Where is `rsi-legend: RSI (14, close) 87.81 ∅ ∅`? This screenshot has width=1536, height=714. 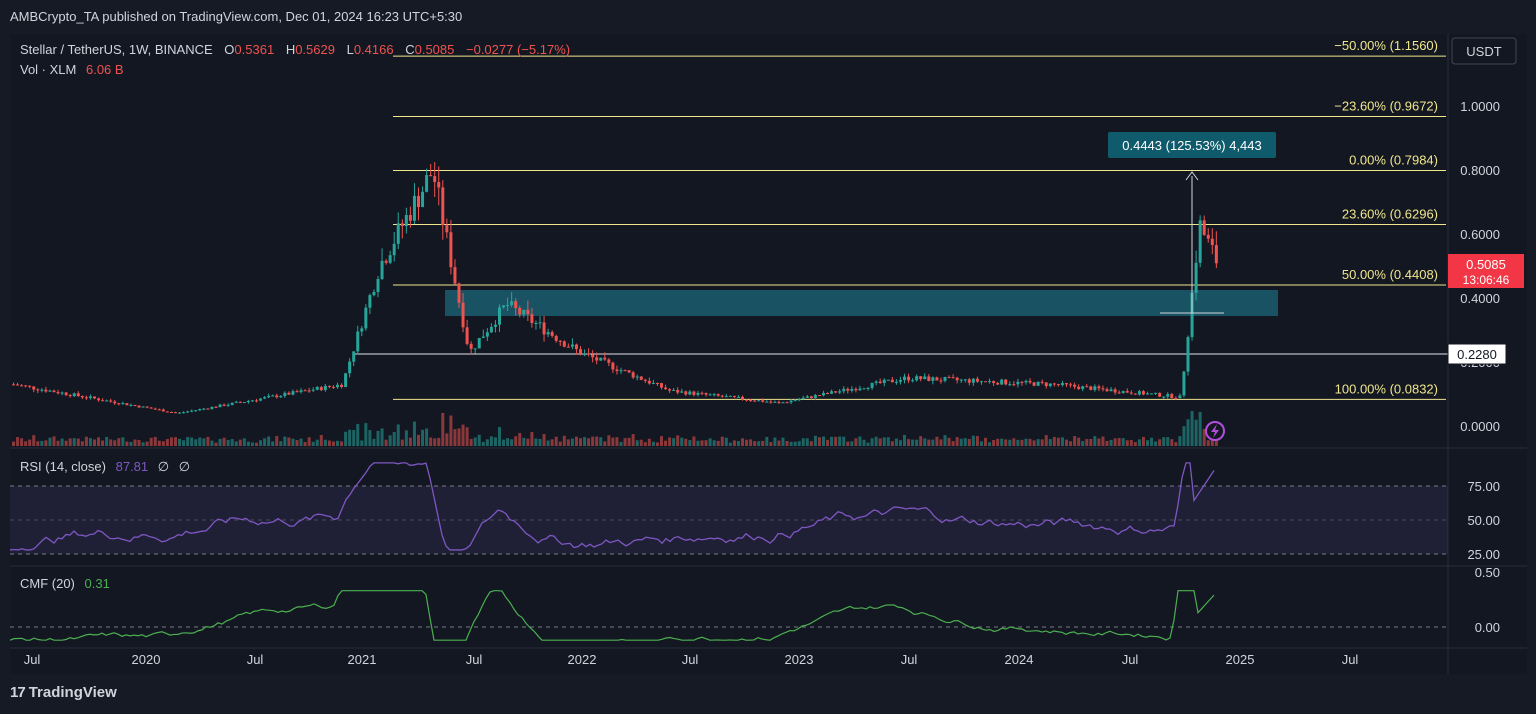 rsi-legend: RSI (14, close) 87.81 ∅ ∅ is located at coordinates (105, 466).